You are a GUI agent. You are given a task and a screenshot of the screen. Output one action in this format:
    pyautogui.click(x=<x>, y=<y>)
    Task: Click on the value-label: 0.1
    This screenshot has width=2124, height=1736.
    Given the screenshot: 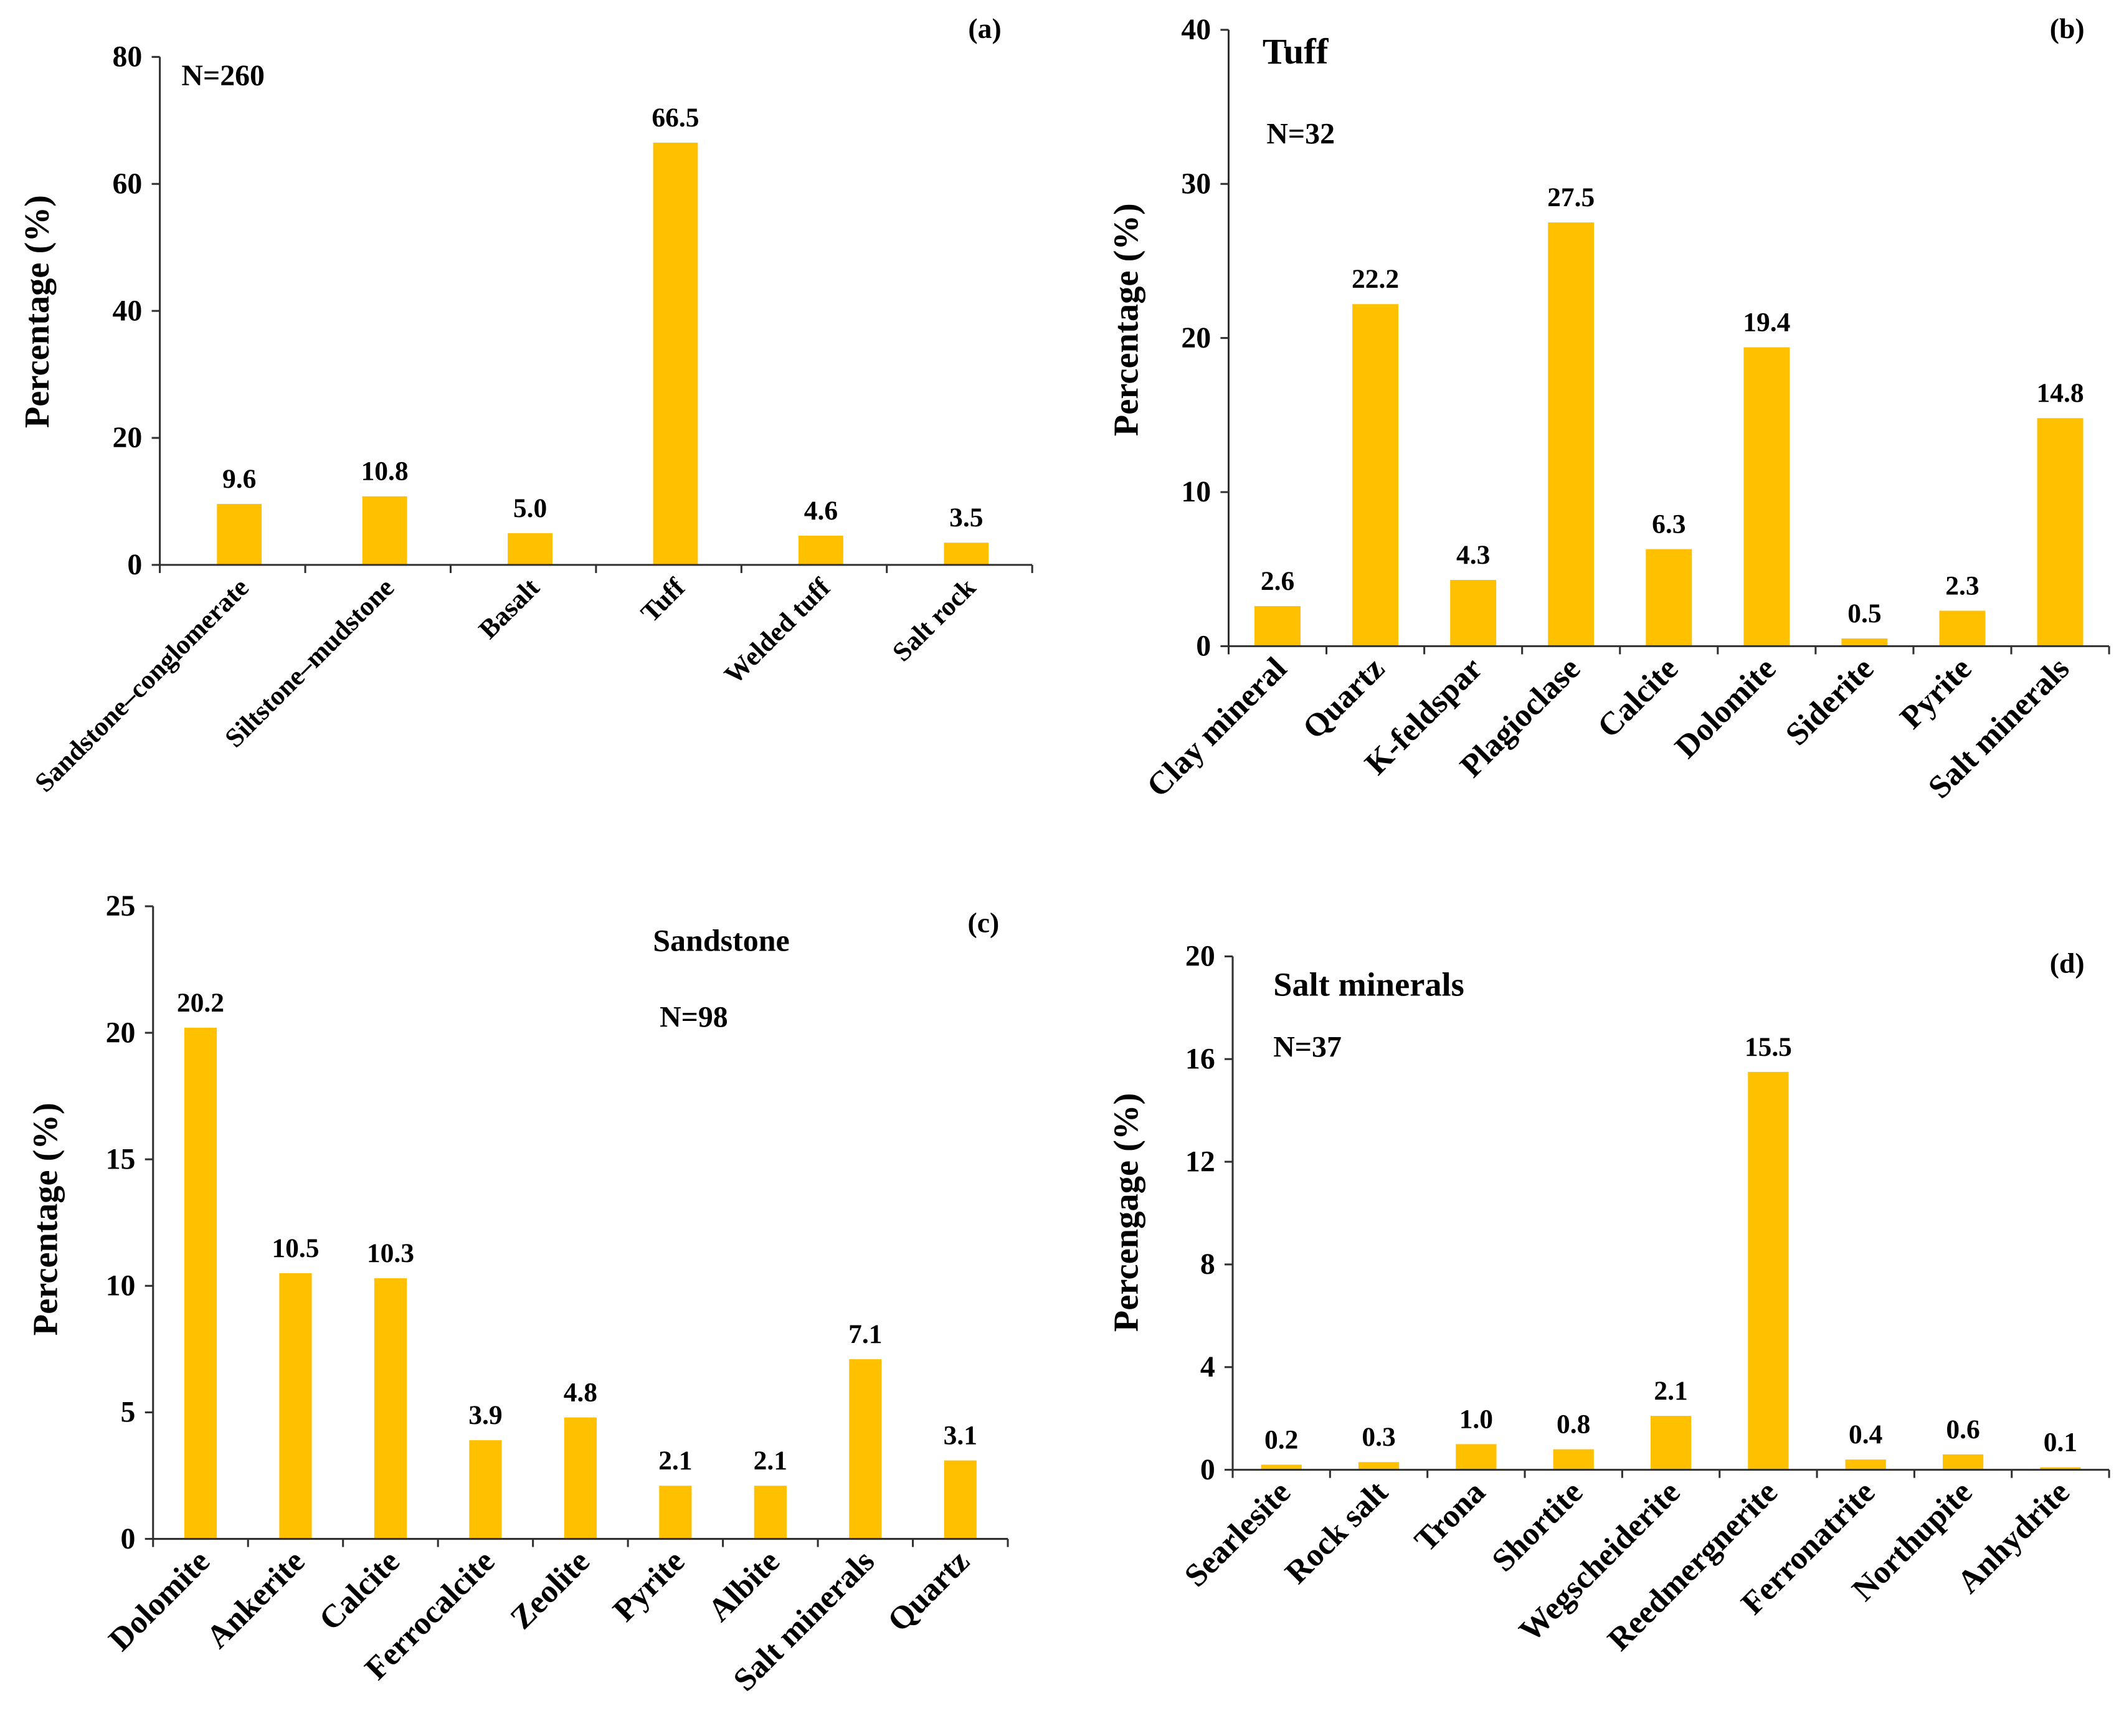 What is the action you would take?
    pyautogui.click(x=2060, y=1442)
    